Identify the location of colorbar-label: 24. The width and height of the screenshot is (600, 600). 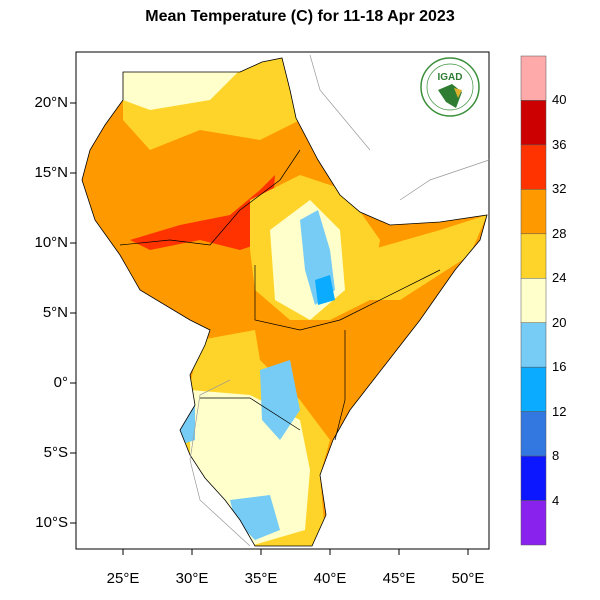
(559, 278).